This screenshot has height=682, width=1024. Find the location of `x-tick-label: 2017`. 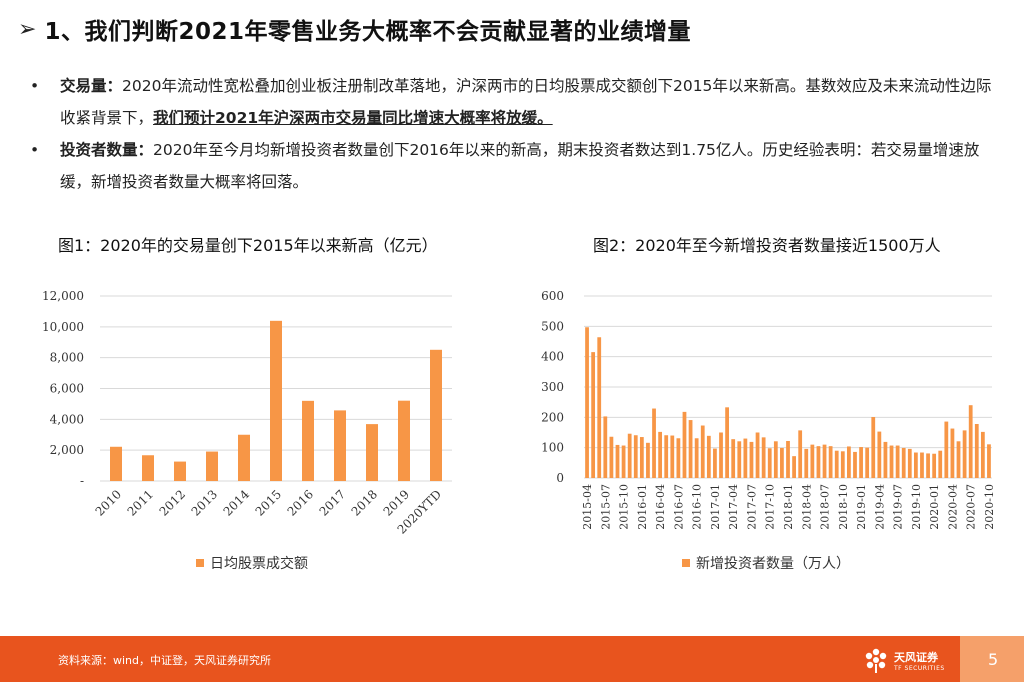

x-tick-label: 2017 is located at coordinates (332, 502).